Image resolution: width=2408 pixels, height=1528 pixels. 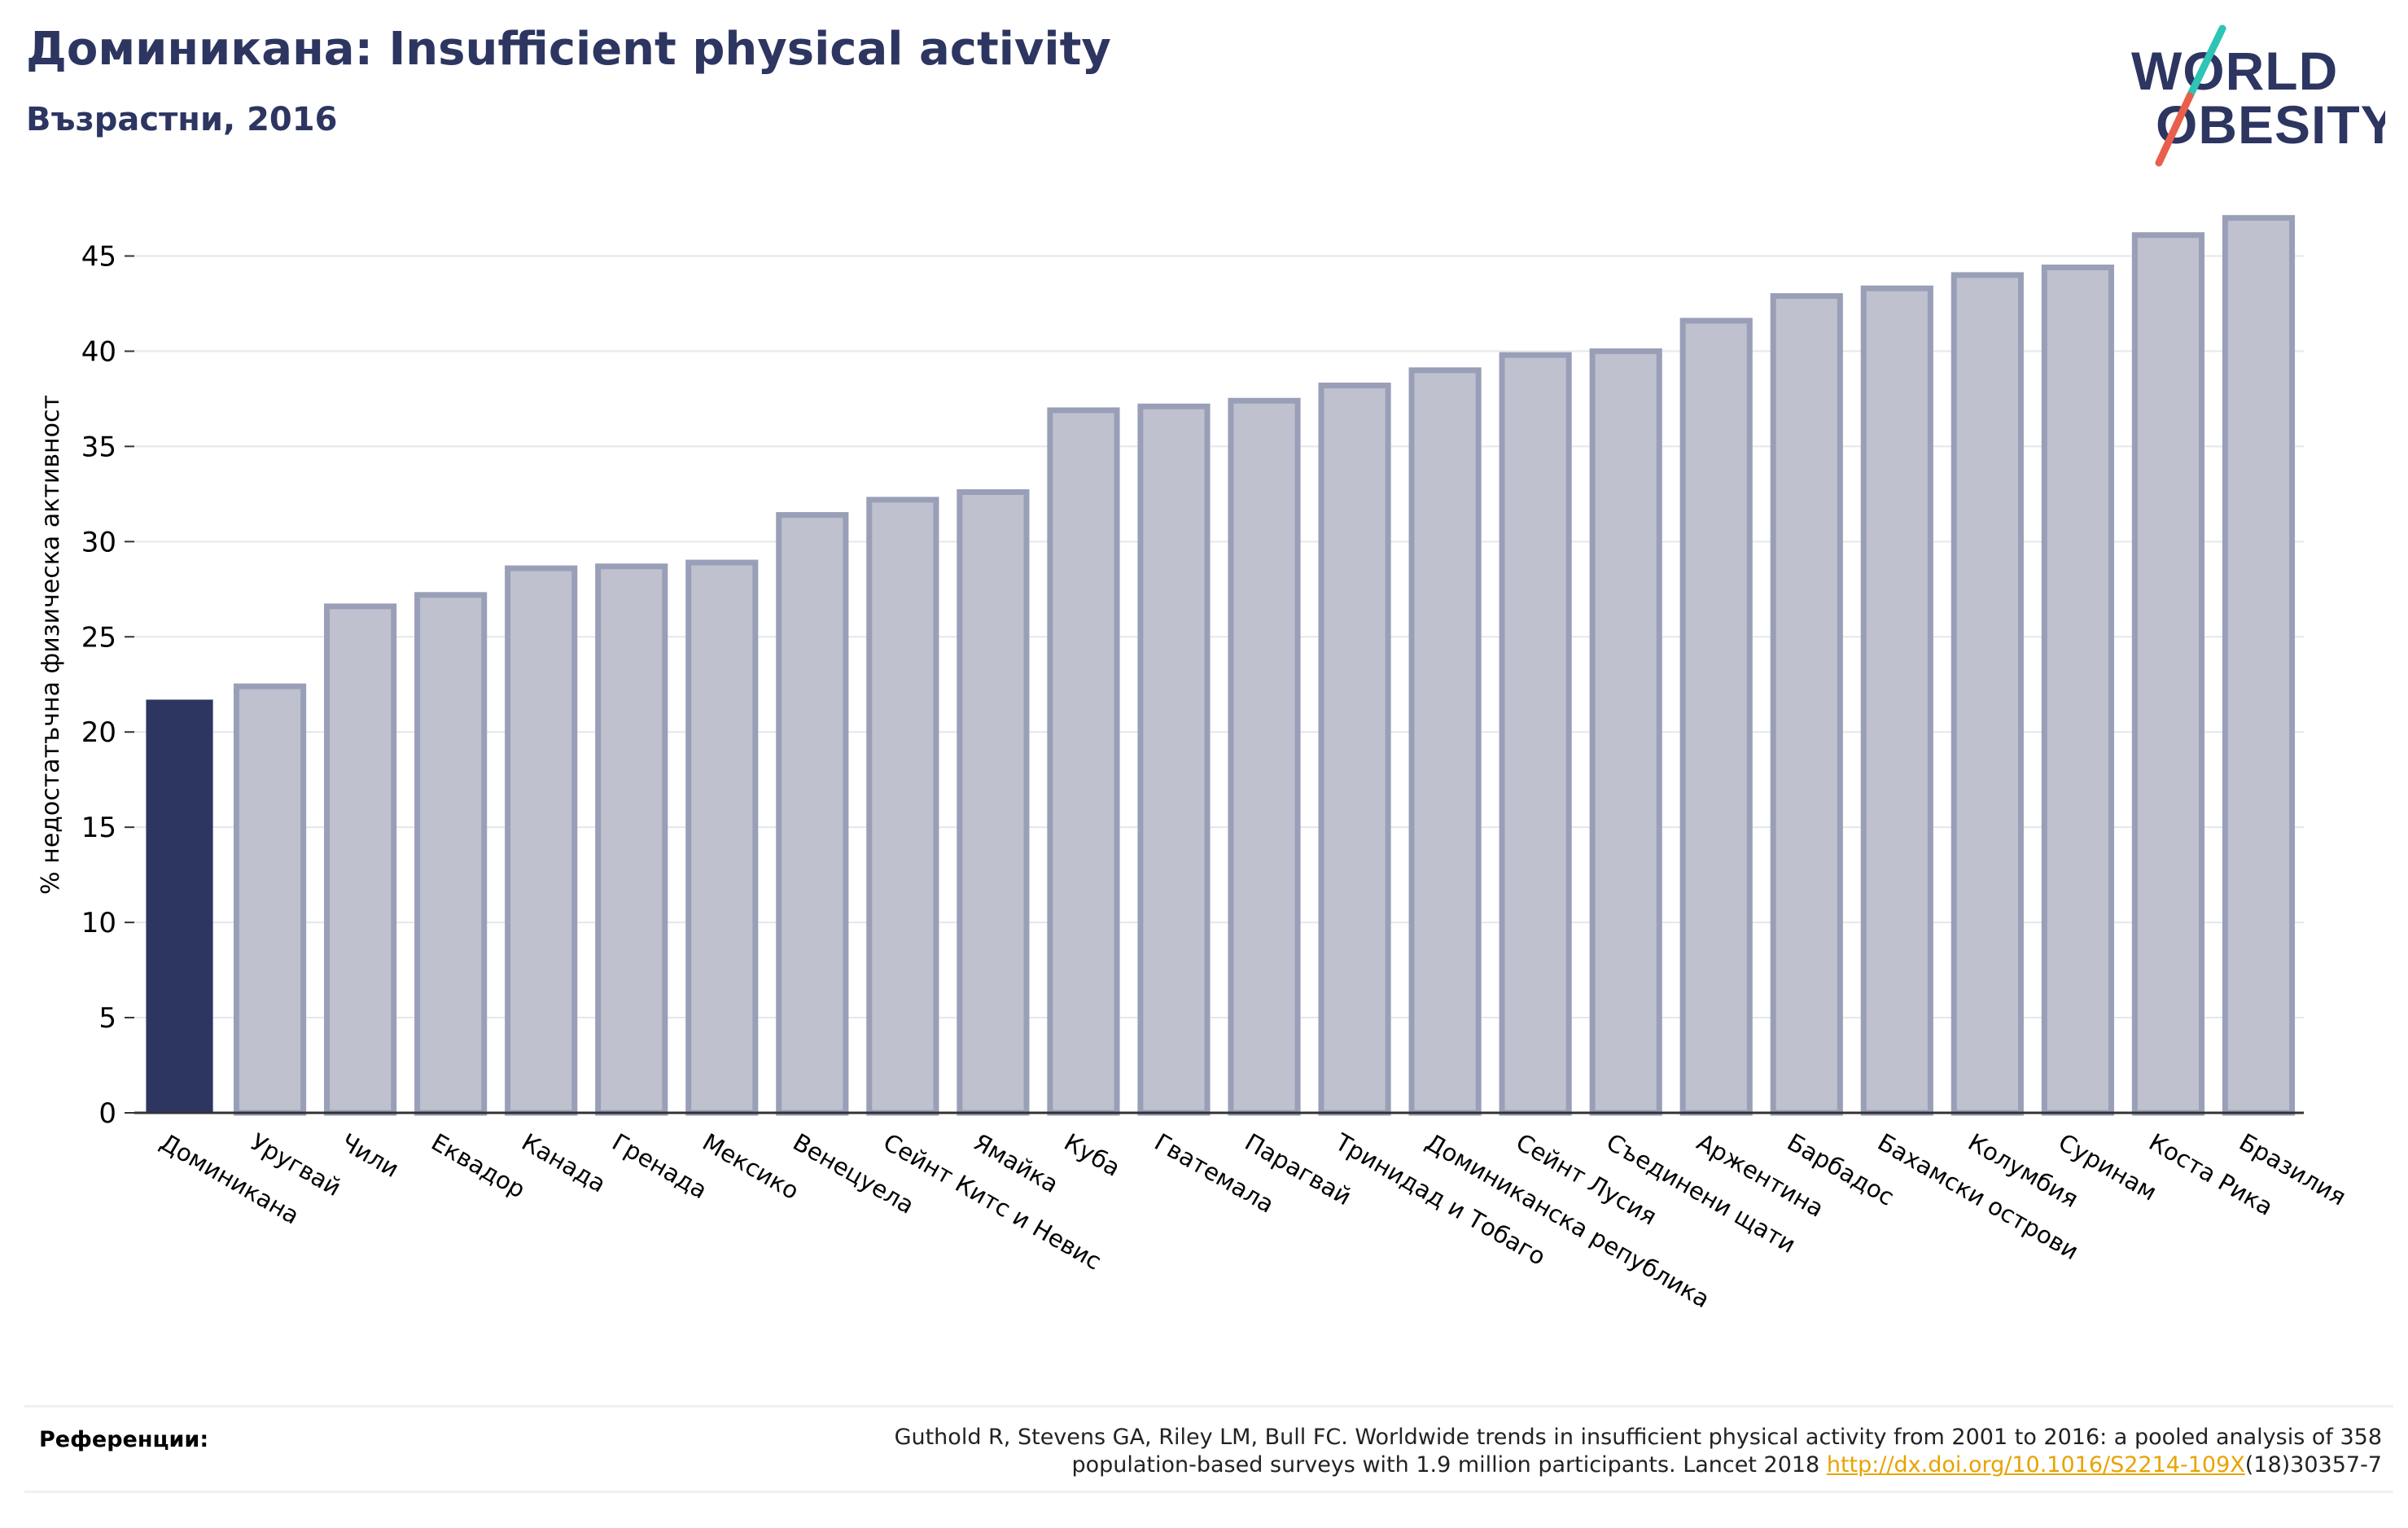 What do you see at coordinates (2174, 130) in the screenshot?
I see `logo-slash-coral` at bounding box center [2174, 130].